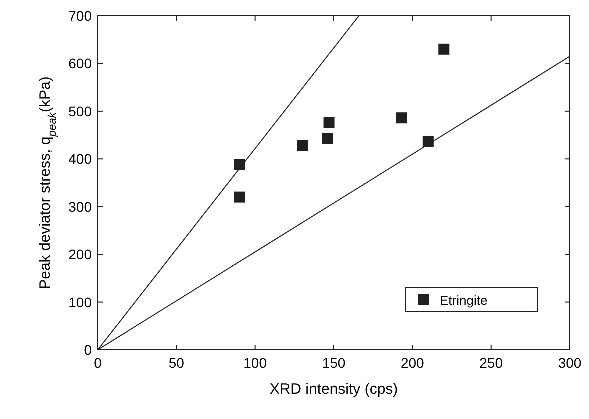  Describe the element at coordinates (98, 363) in the screenshot. I see `x-tick-label: 0` at that location.